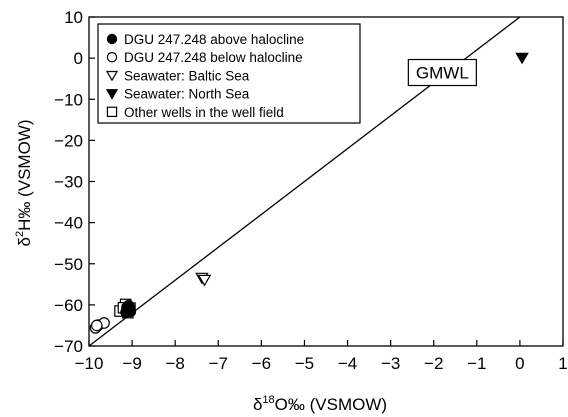  I want to click on y-tick-label: 10, so click(73, 17).